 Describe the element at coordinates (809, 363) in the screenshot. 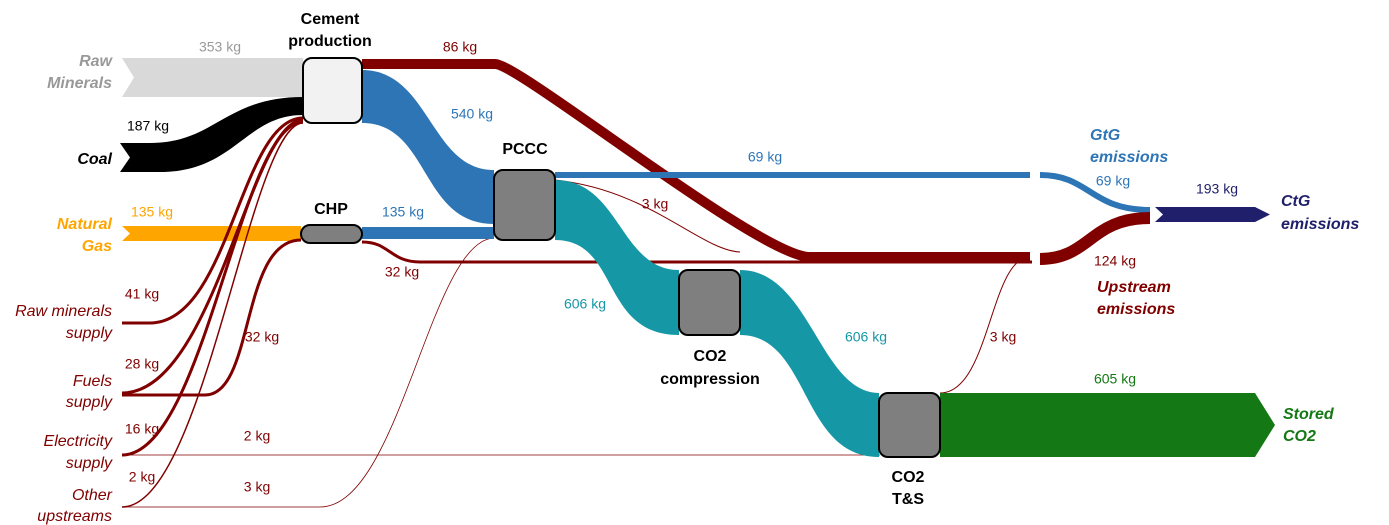

I see `flow-compression-tns` at that location.